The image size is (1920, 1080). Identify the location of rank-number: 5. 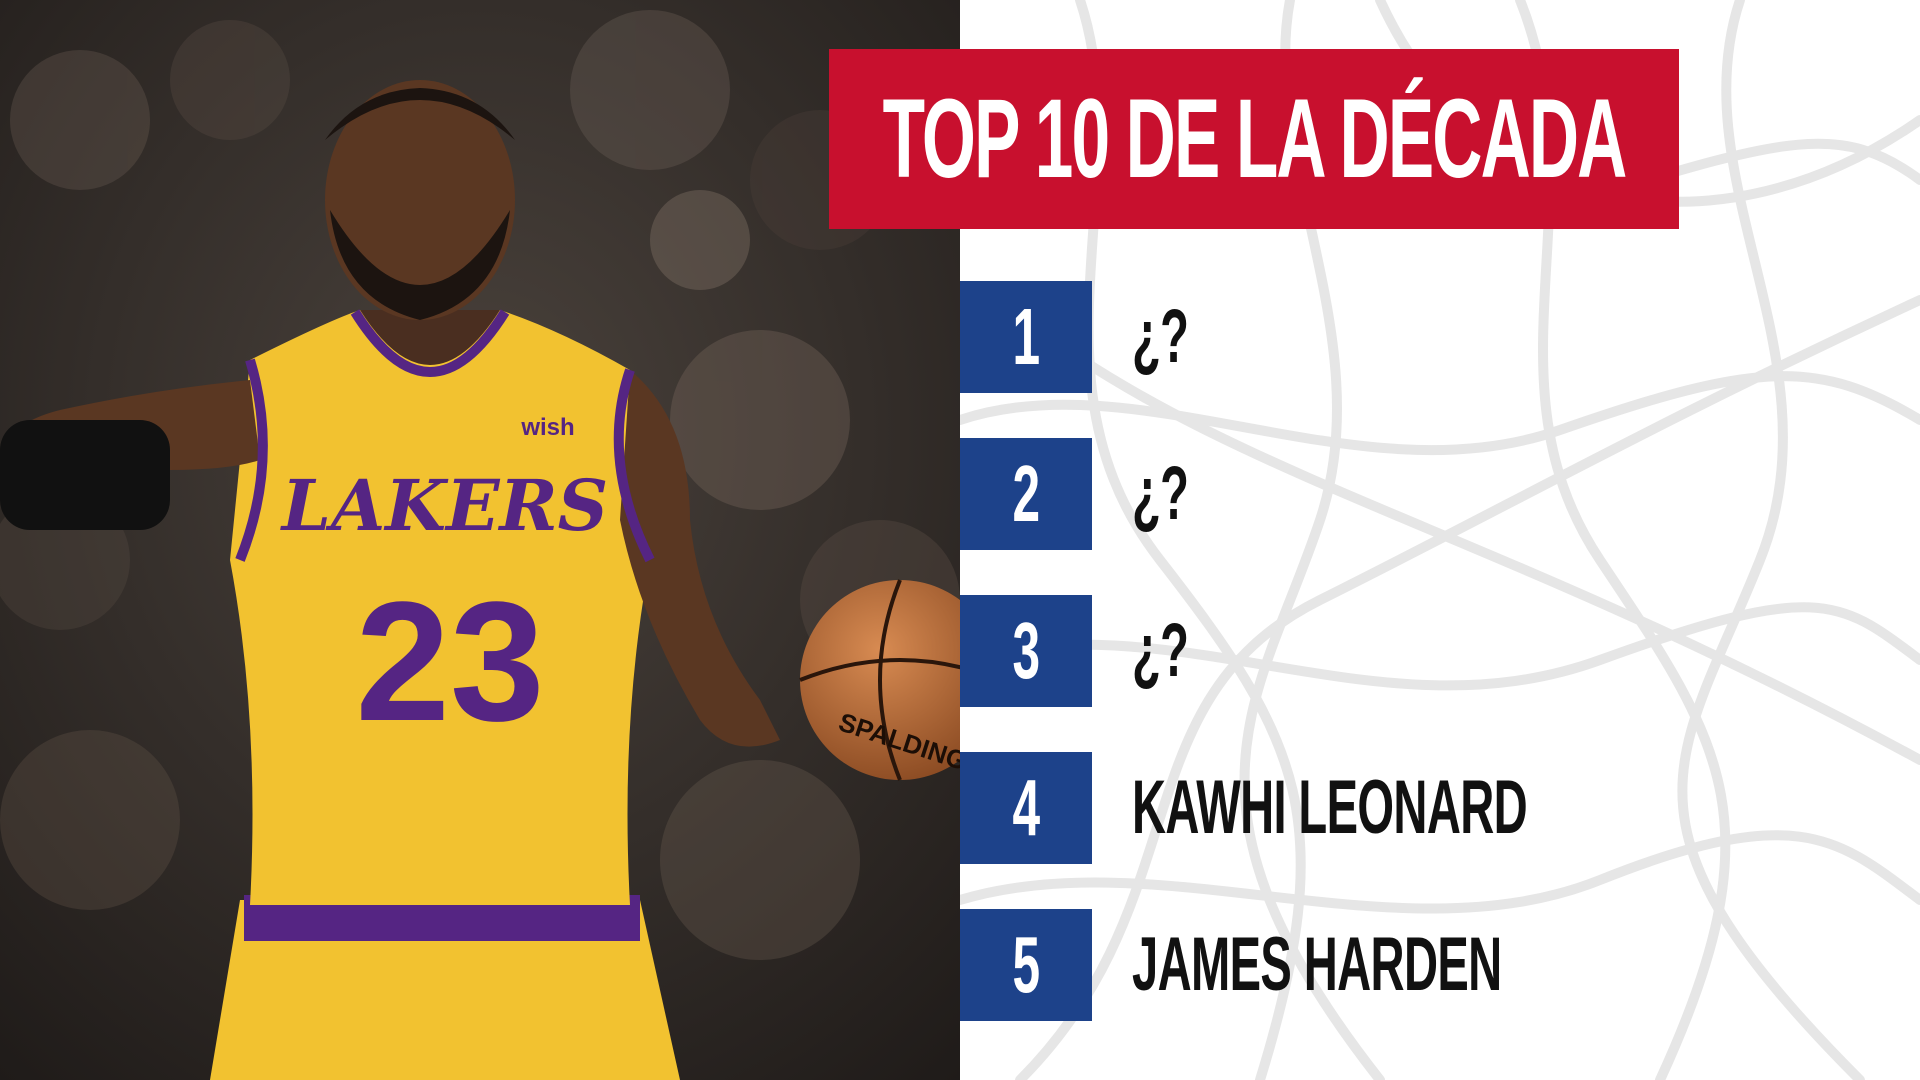
(1026, 964).